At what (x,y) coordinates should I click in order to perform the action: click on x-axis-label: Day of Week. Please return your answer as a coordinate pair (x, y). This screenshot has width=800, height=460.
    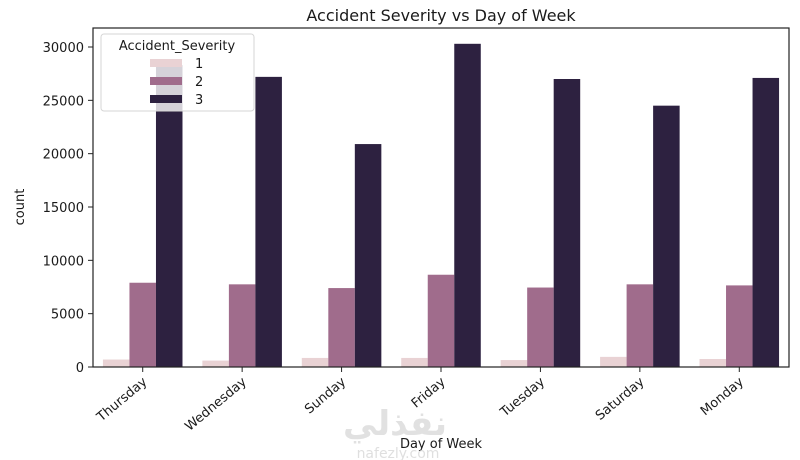
    Looking at the image, I should click on (441, 444).